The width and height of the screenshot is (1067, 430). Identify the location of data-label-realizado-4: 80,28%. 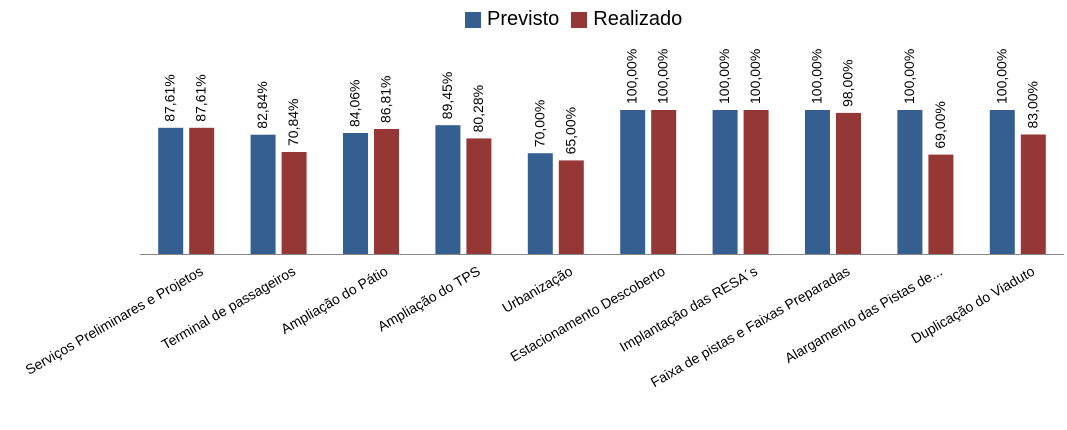
(478, 108).